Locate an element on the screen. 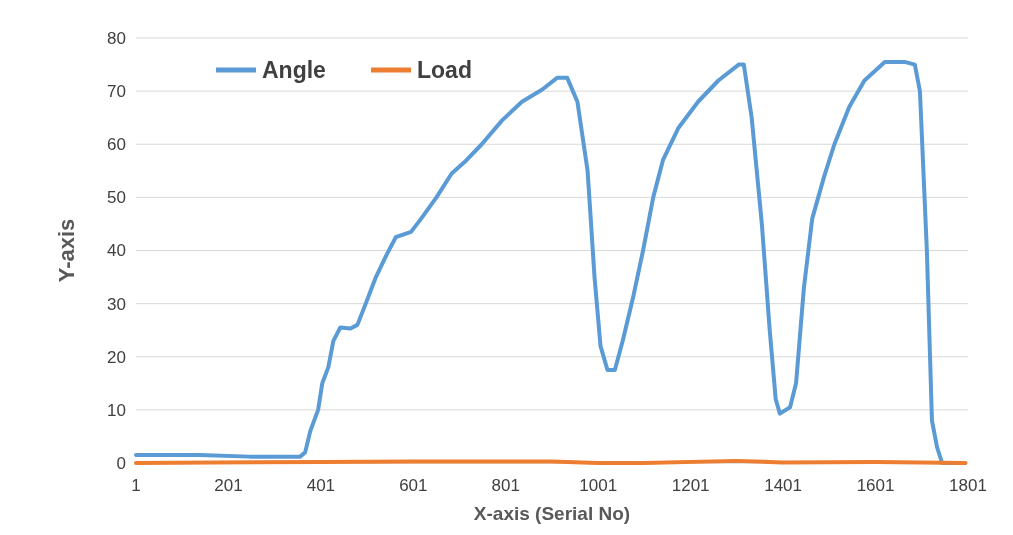 This screenshot has width=1013, height=535. x-tick-label: 401 is located at coordinates (321, 485).